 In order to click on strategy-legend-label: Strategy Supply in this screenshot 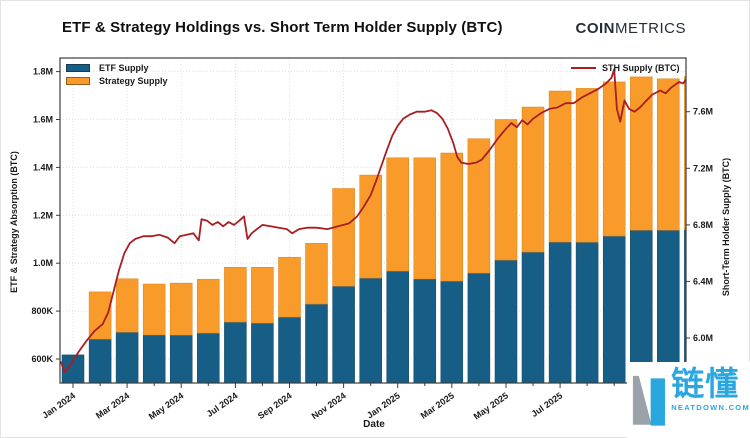, I will do `click(133, 80)`.